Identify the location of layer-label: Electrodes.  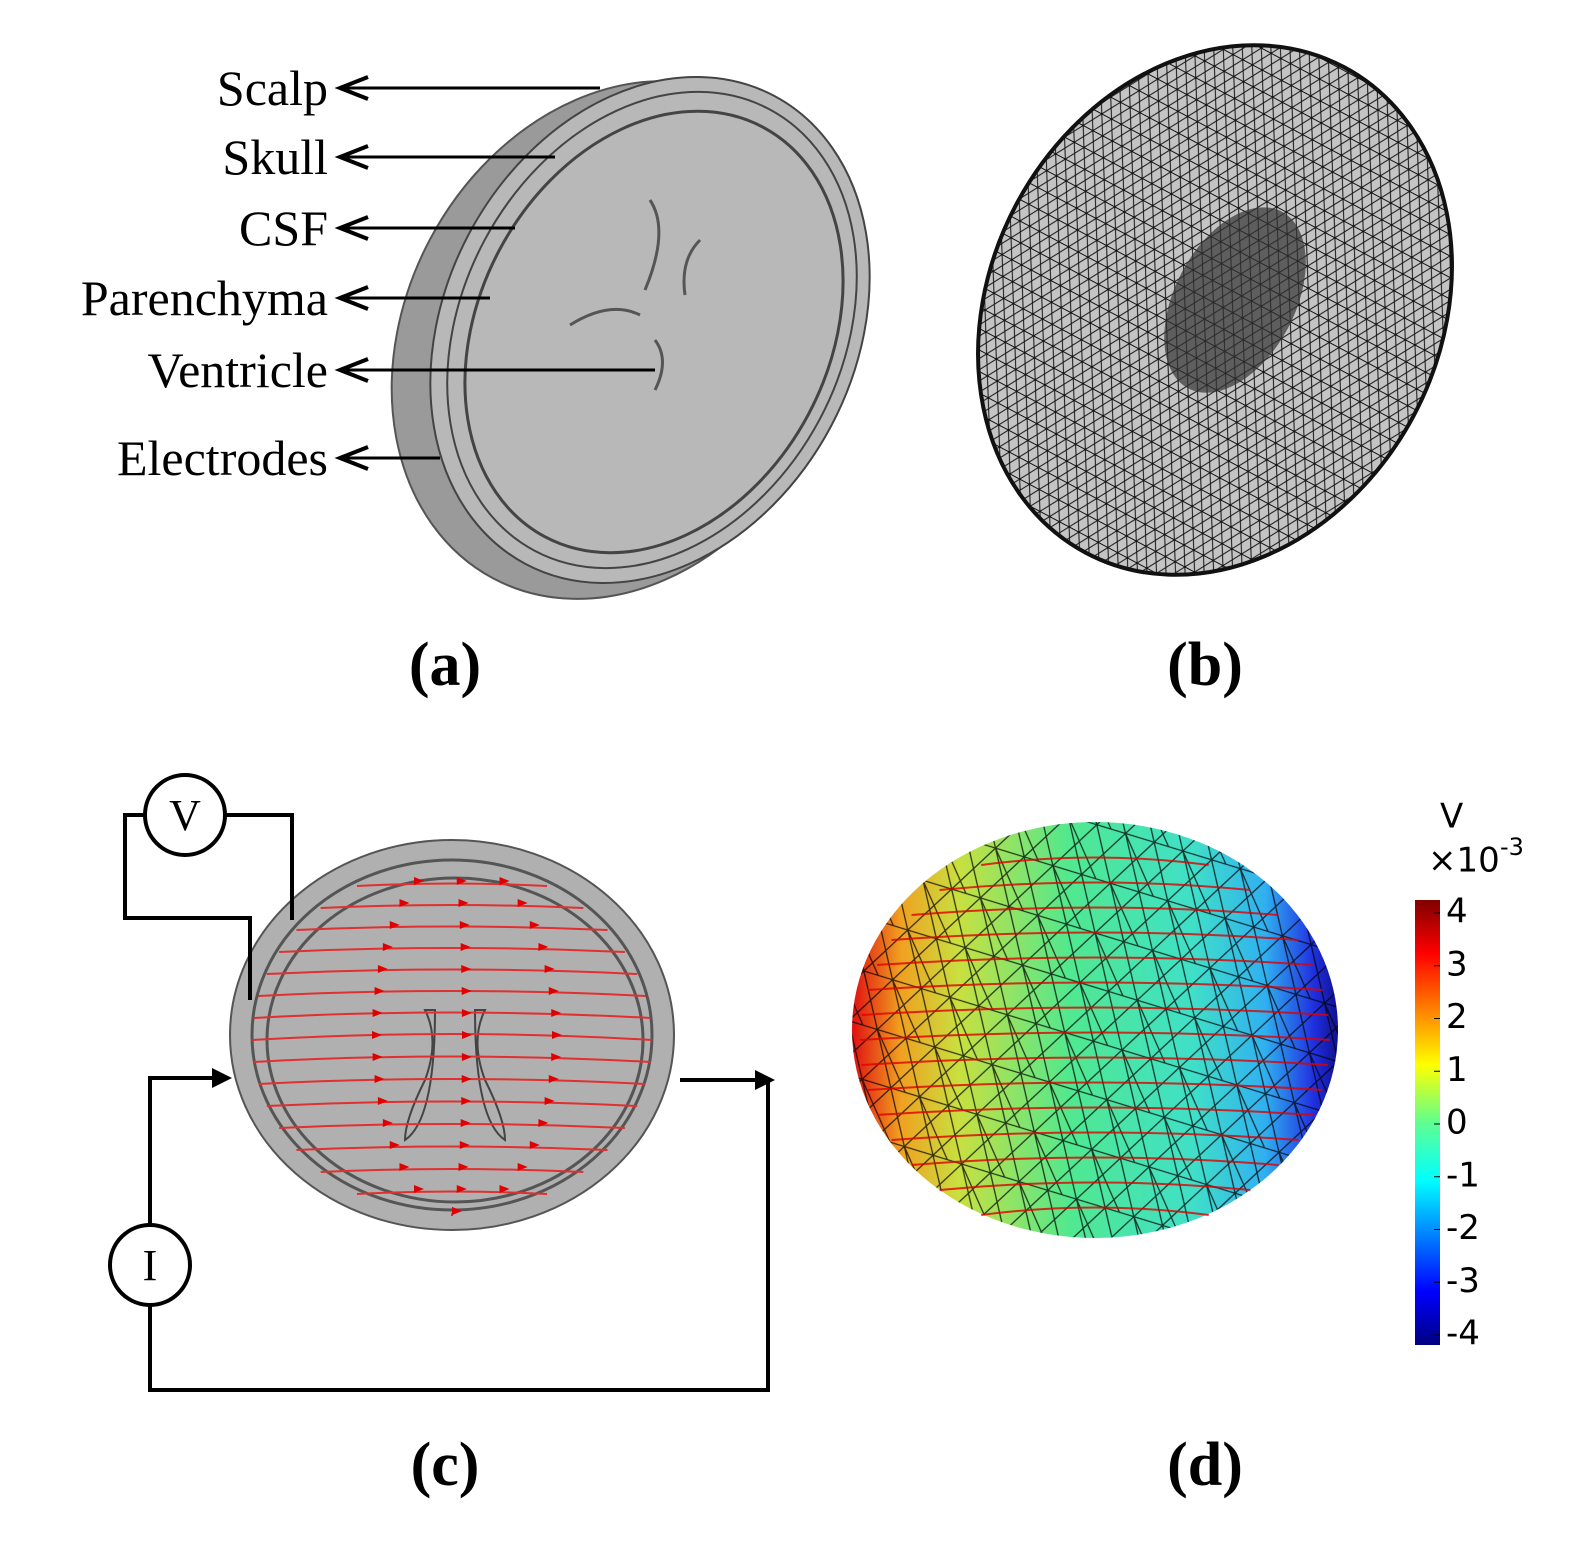
(222, 458).